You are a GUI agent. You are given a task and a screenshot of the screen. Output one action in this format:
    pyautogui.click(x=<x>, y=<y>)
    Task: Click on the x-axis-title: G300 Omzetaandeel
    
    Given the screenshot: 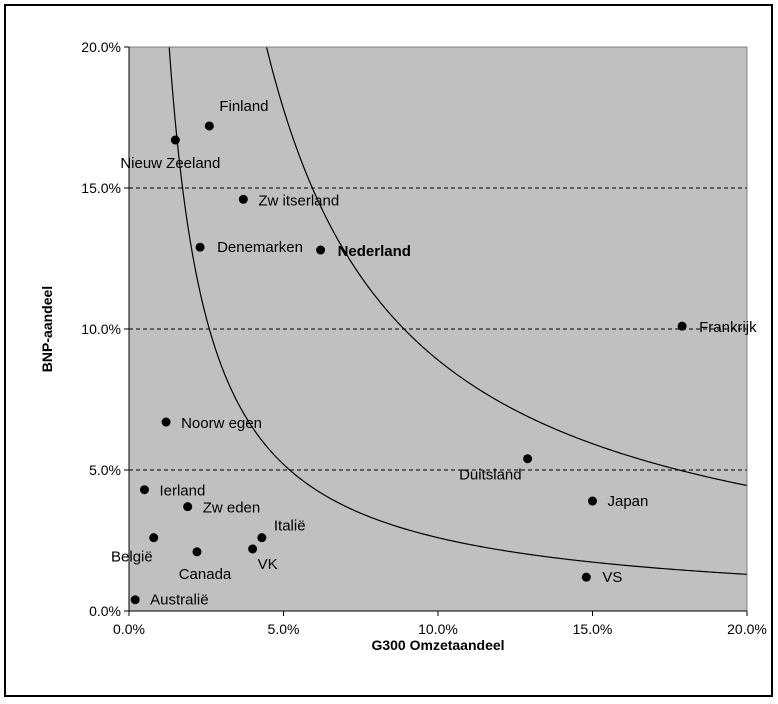 What is the action you would take?
    pyautogui.click(x=437, y=645)
    